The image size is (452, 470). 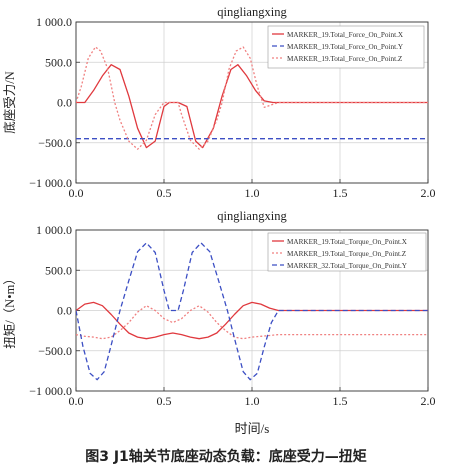 I want to click on legend-label: MARKER_19.Total_Force_On_Point.Z, so click(x=344, y=59).